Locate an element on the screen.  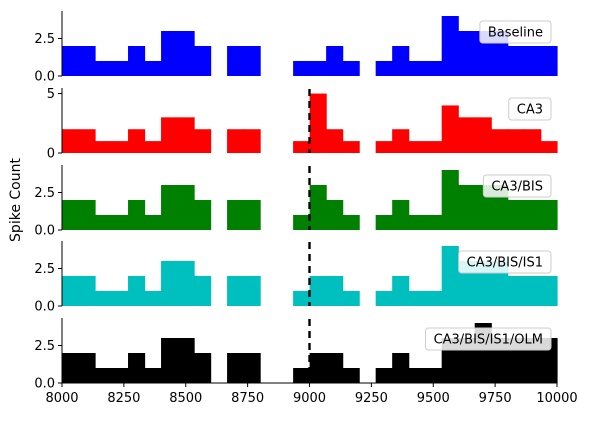
legend-label: CA3 is located at coordinates (530, 110).